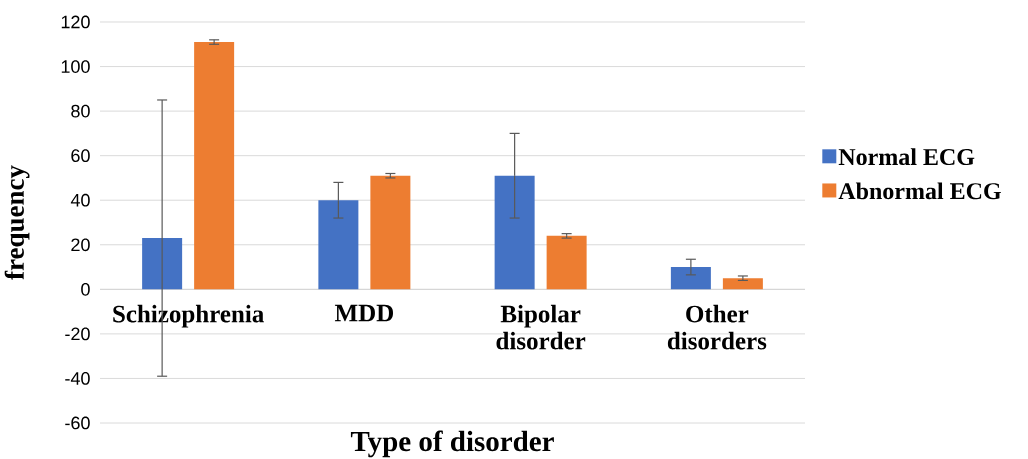 The image size is (1028, 459). Describe the element at coordinates (77, 378) in the screenshot. I see `y-tick-label: -40` at that location.